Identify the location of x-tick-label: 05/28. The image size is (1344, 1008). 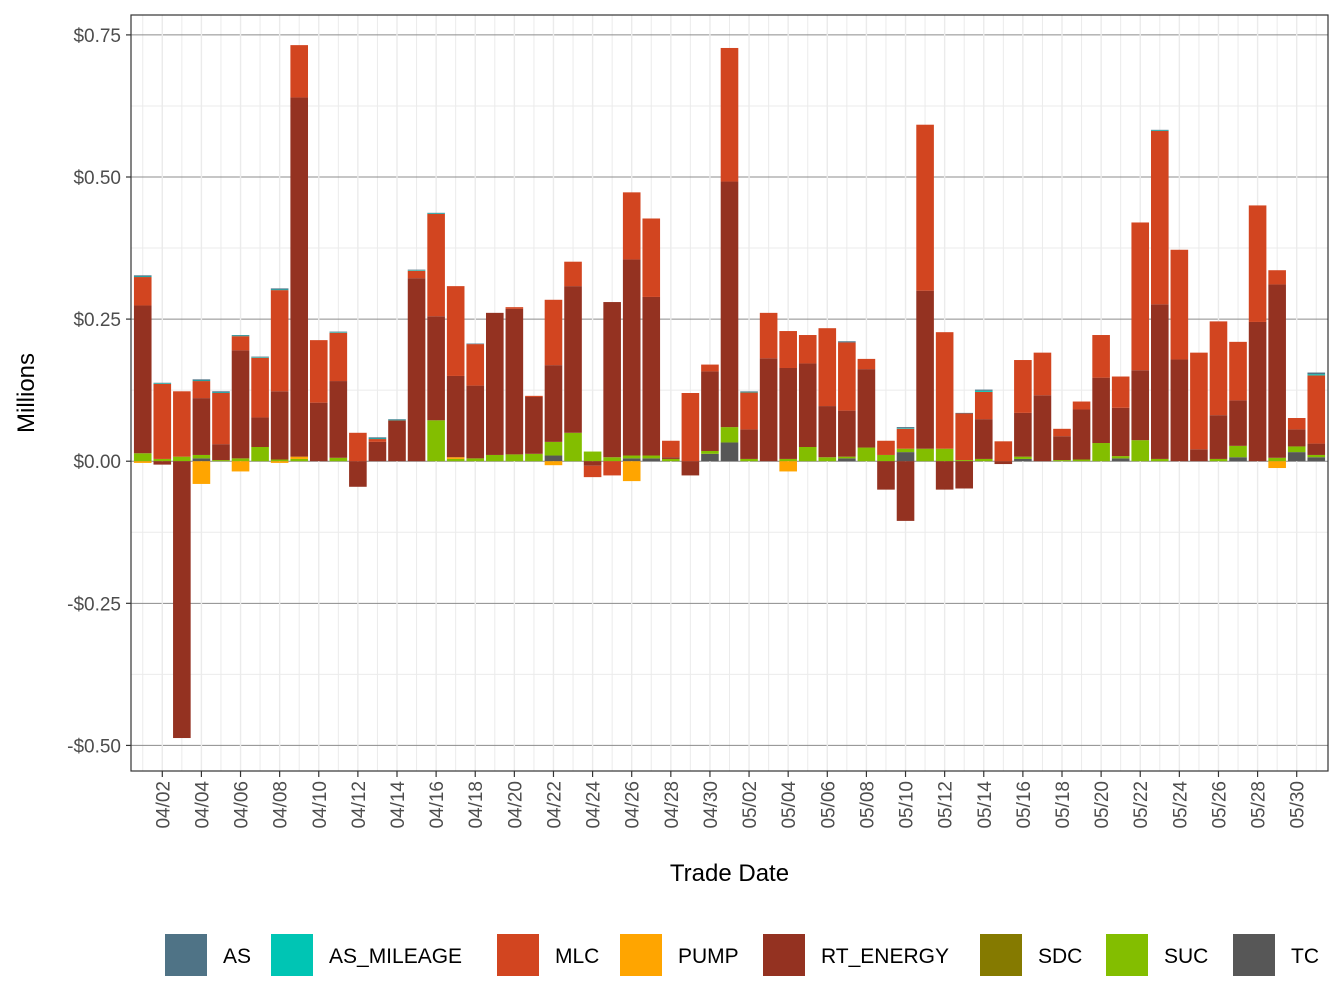
(1259, 805).